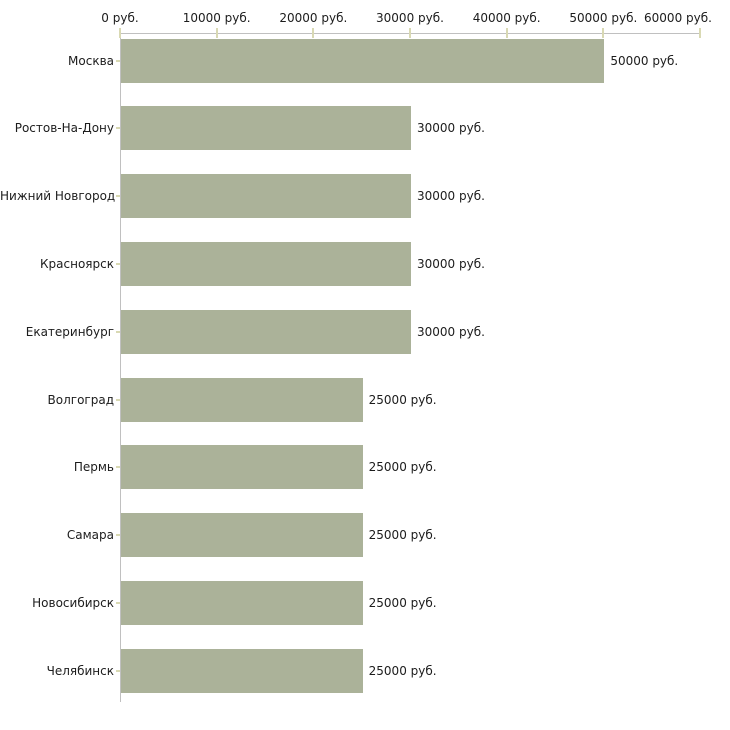  What do you see at coordinates (120, 18) in the screenshot?
I see `x-axis-tick-label: 0 руб.` at bounding box center [120, 18].